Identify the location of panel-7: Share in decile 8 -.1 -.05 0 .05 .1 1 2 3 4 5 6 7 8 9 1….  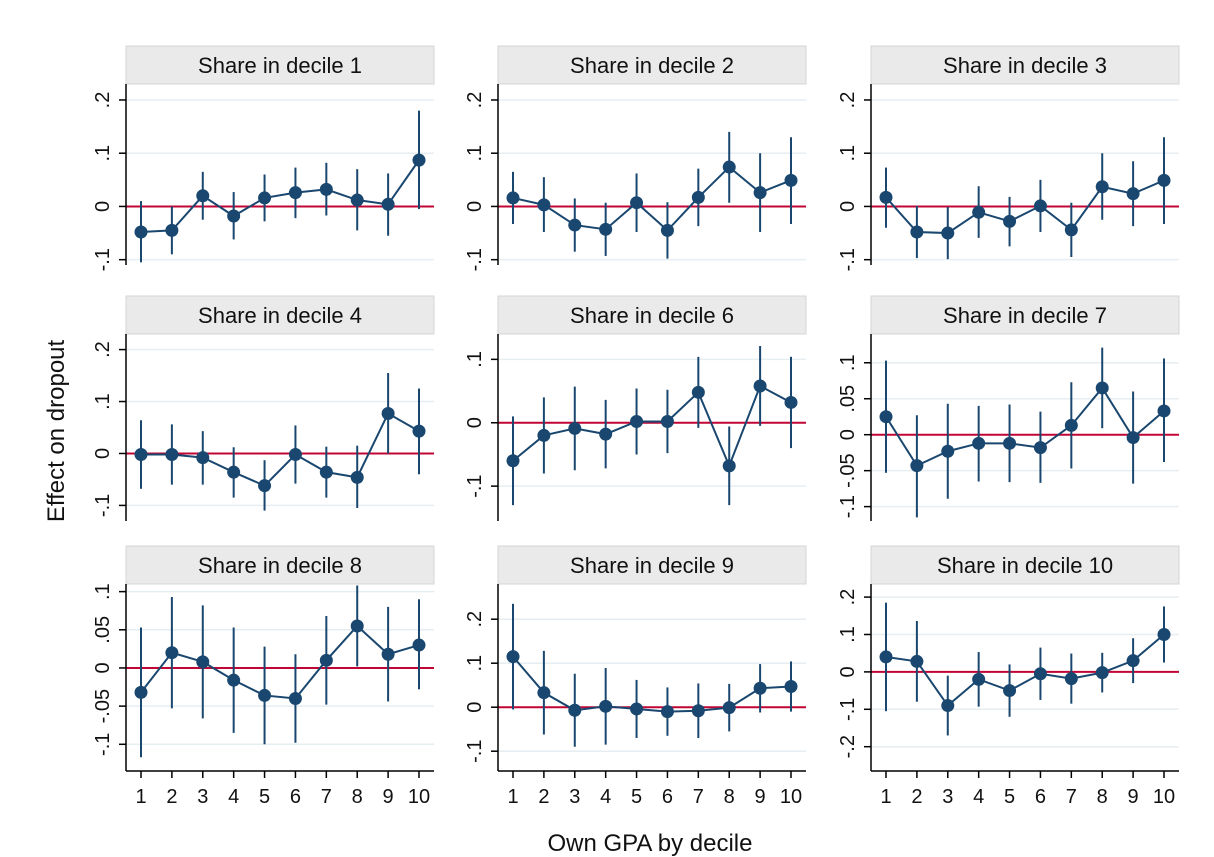
(263, 676).